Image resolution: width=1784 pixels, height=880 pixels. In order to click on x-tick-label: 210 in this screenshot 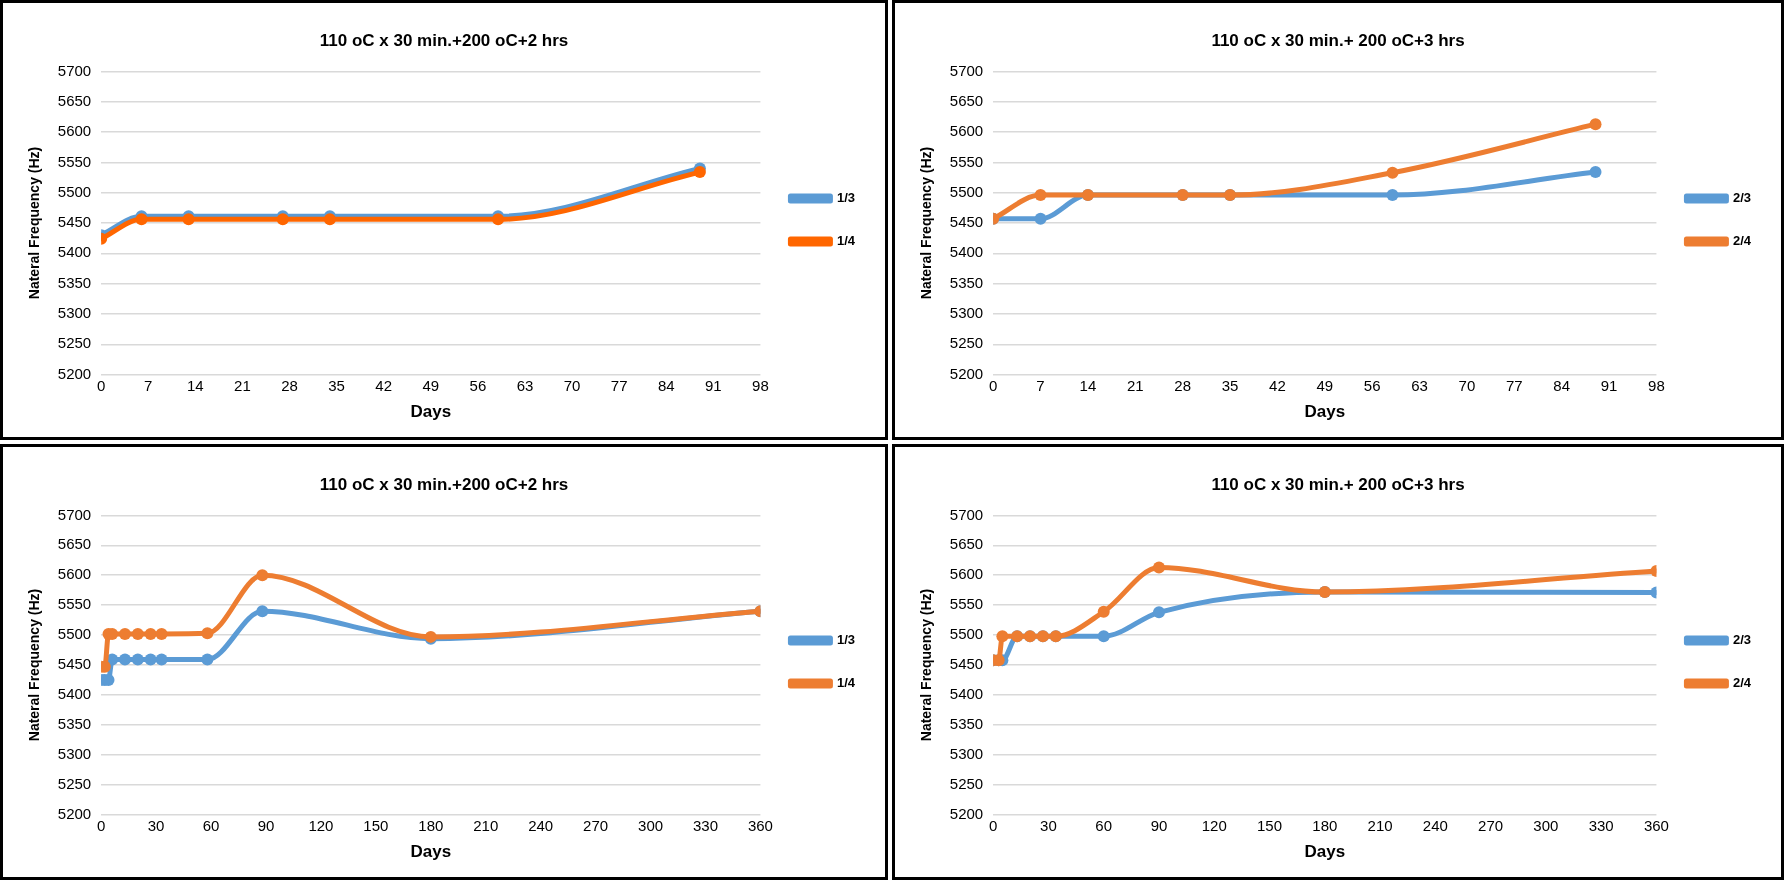, I will do `click(1380, 825)`.